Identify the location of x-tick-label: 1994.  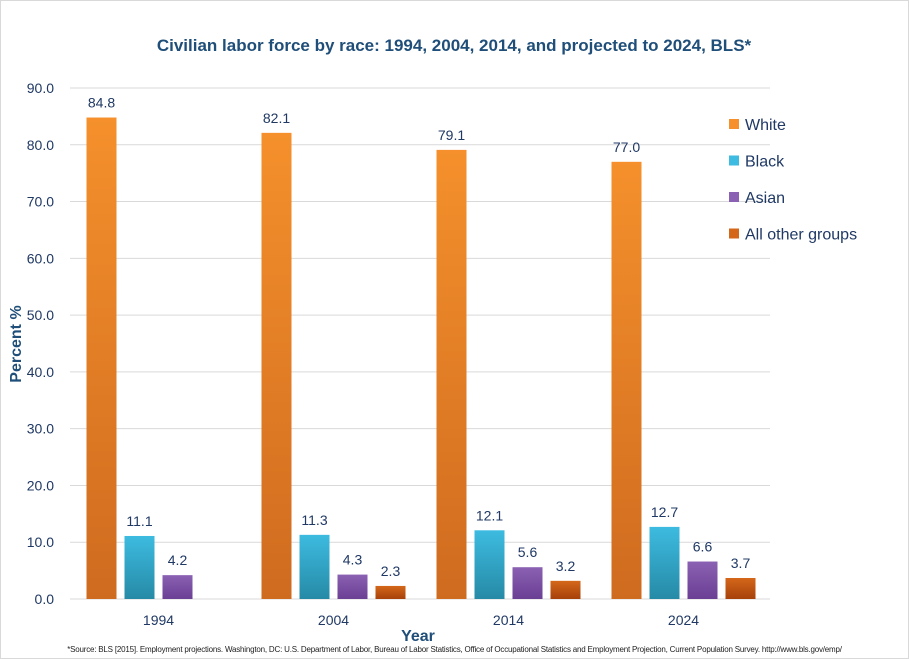
(158, 620).